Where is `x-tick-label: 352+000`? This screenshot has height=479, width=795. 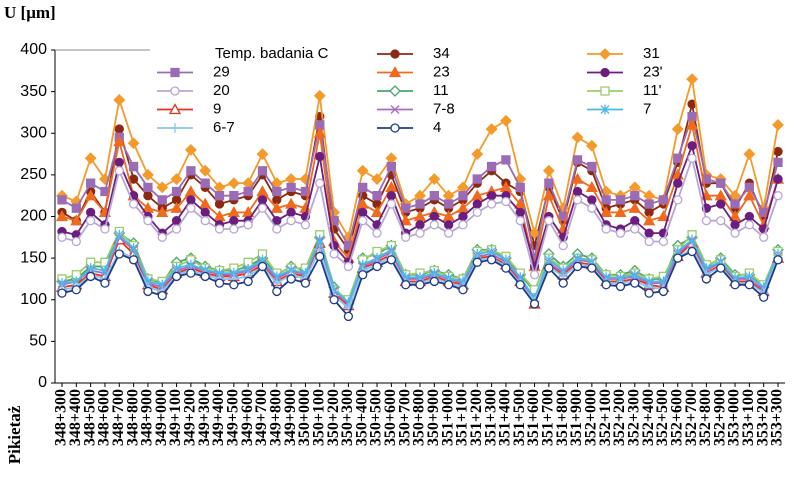 x-tick-label: 352+000 is located at coordinates (591, 417).